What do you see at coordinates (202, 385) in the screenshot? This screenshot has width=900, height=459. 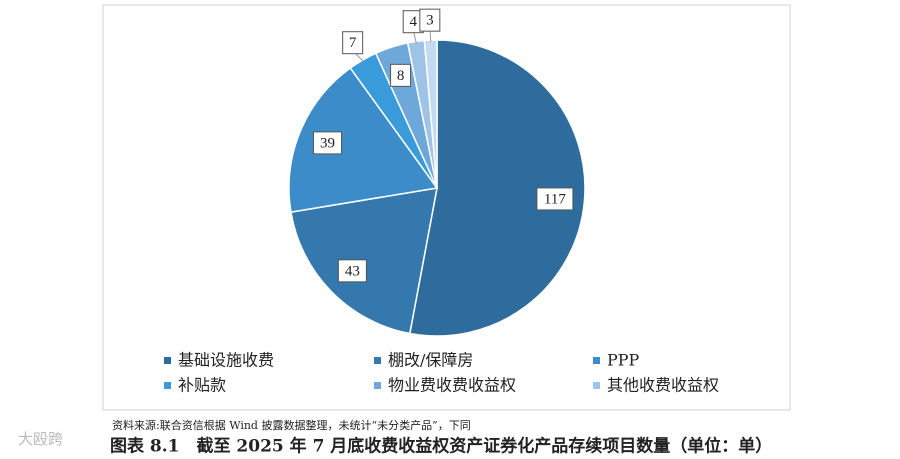 I see `legend-label: 补贴款` at bounding box center [202, 385].